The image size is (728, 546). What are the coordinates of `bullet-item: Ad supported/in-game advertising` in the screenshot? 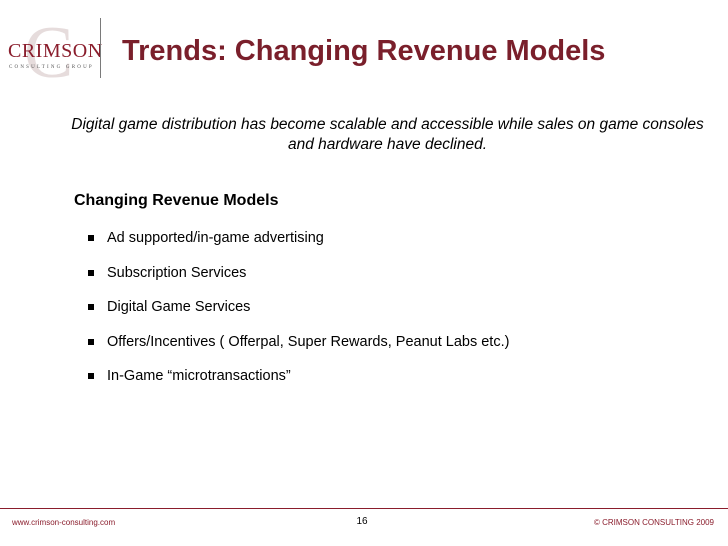 It's located at (298, 247).